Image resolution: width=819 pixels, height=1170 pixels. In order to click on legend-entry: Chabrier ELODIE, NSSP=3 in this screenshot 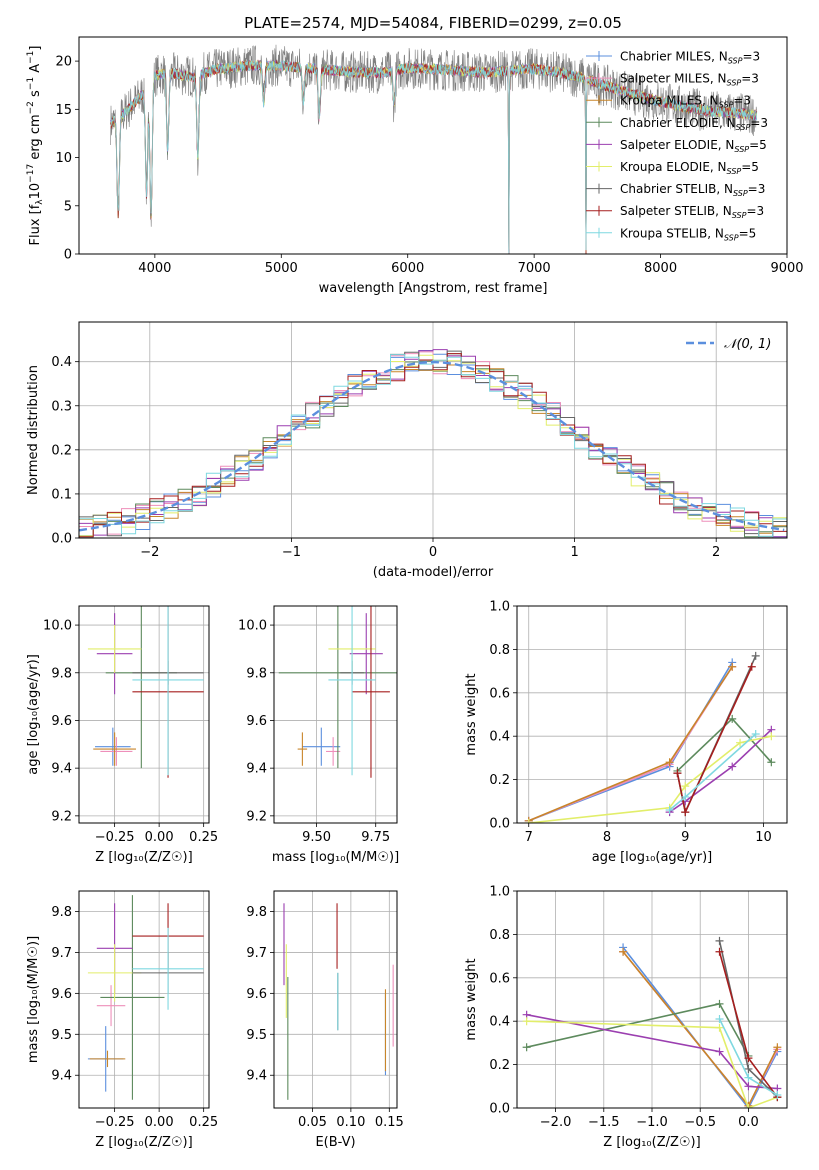, I will do `click(694, 124)`.